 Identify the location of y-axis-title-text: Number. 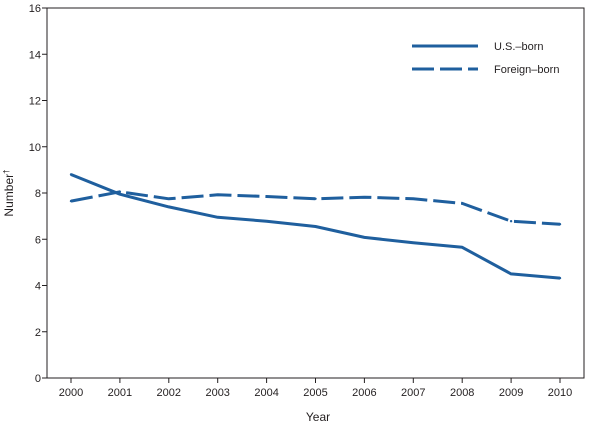
(9, 195).